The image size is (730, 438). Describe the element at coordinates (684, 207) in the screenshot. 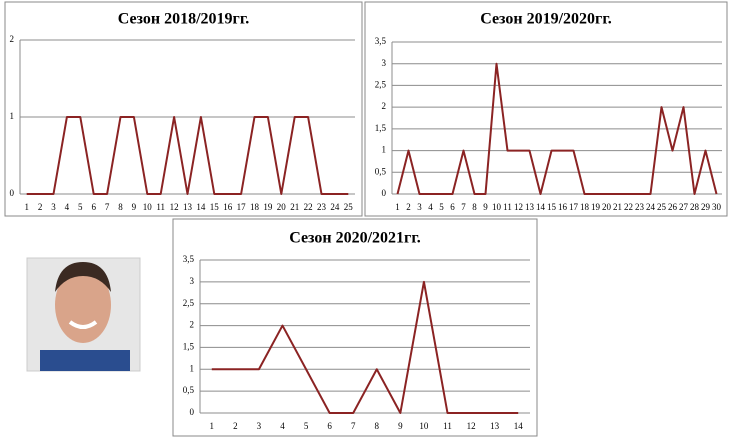

I see `x-tick-label: 27` at that location.